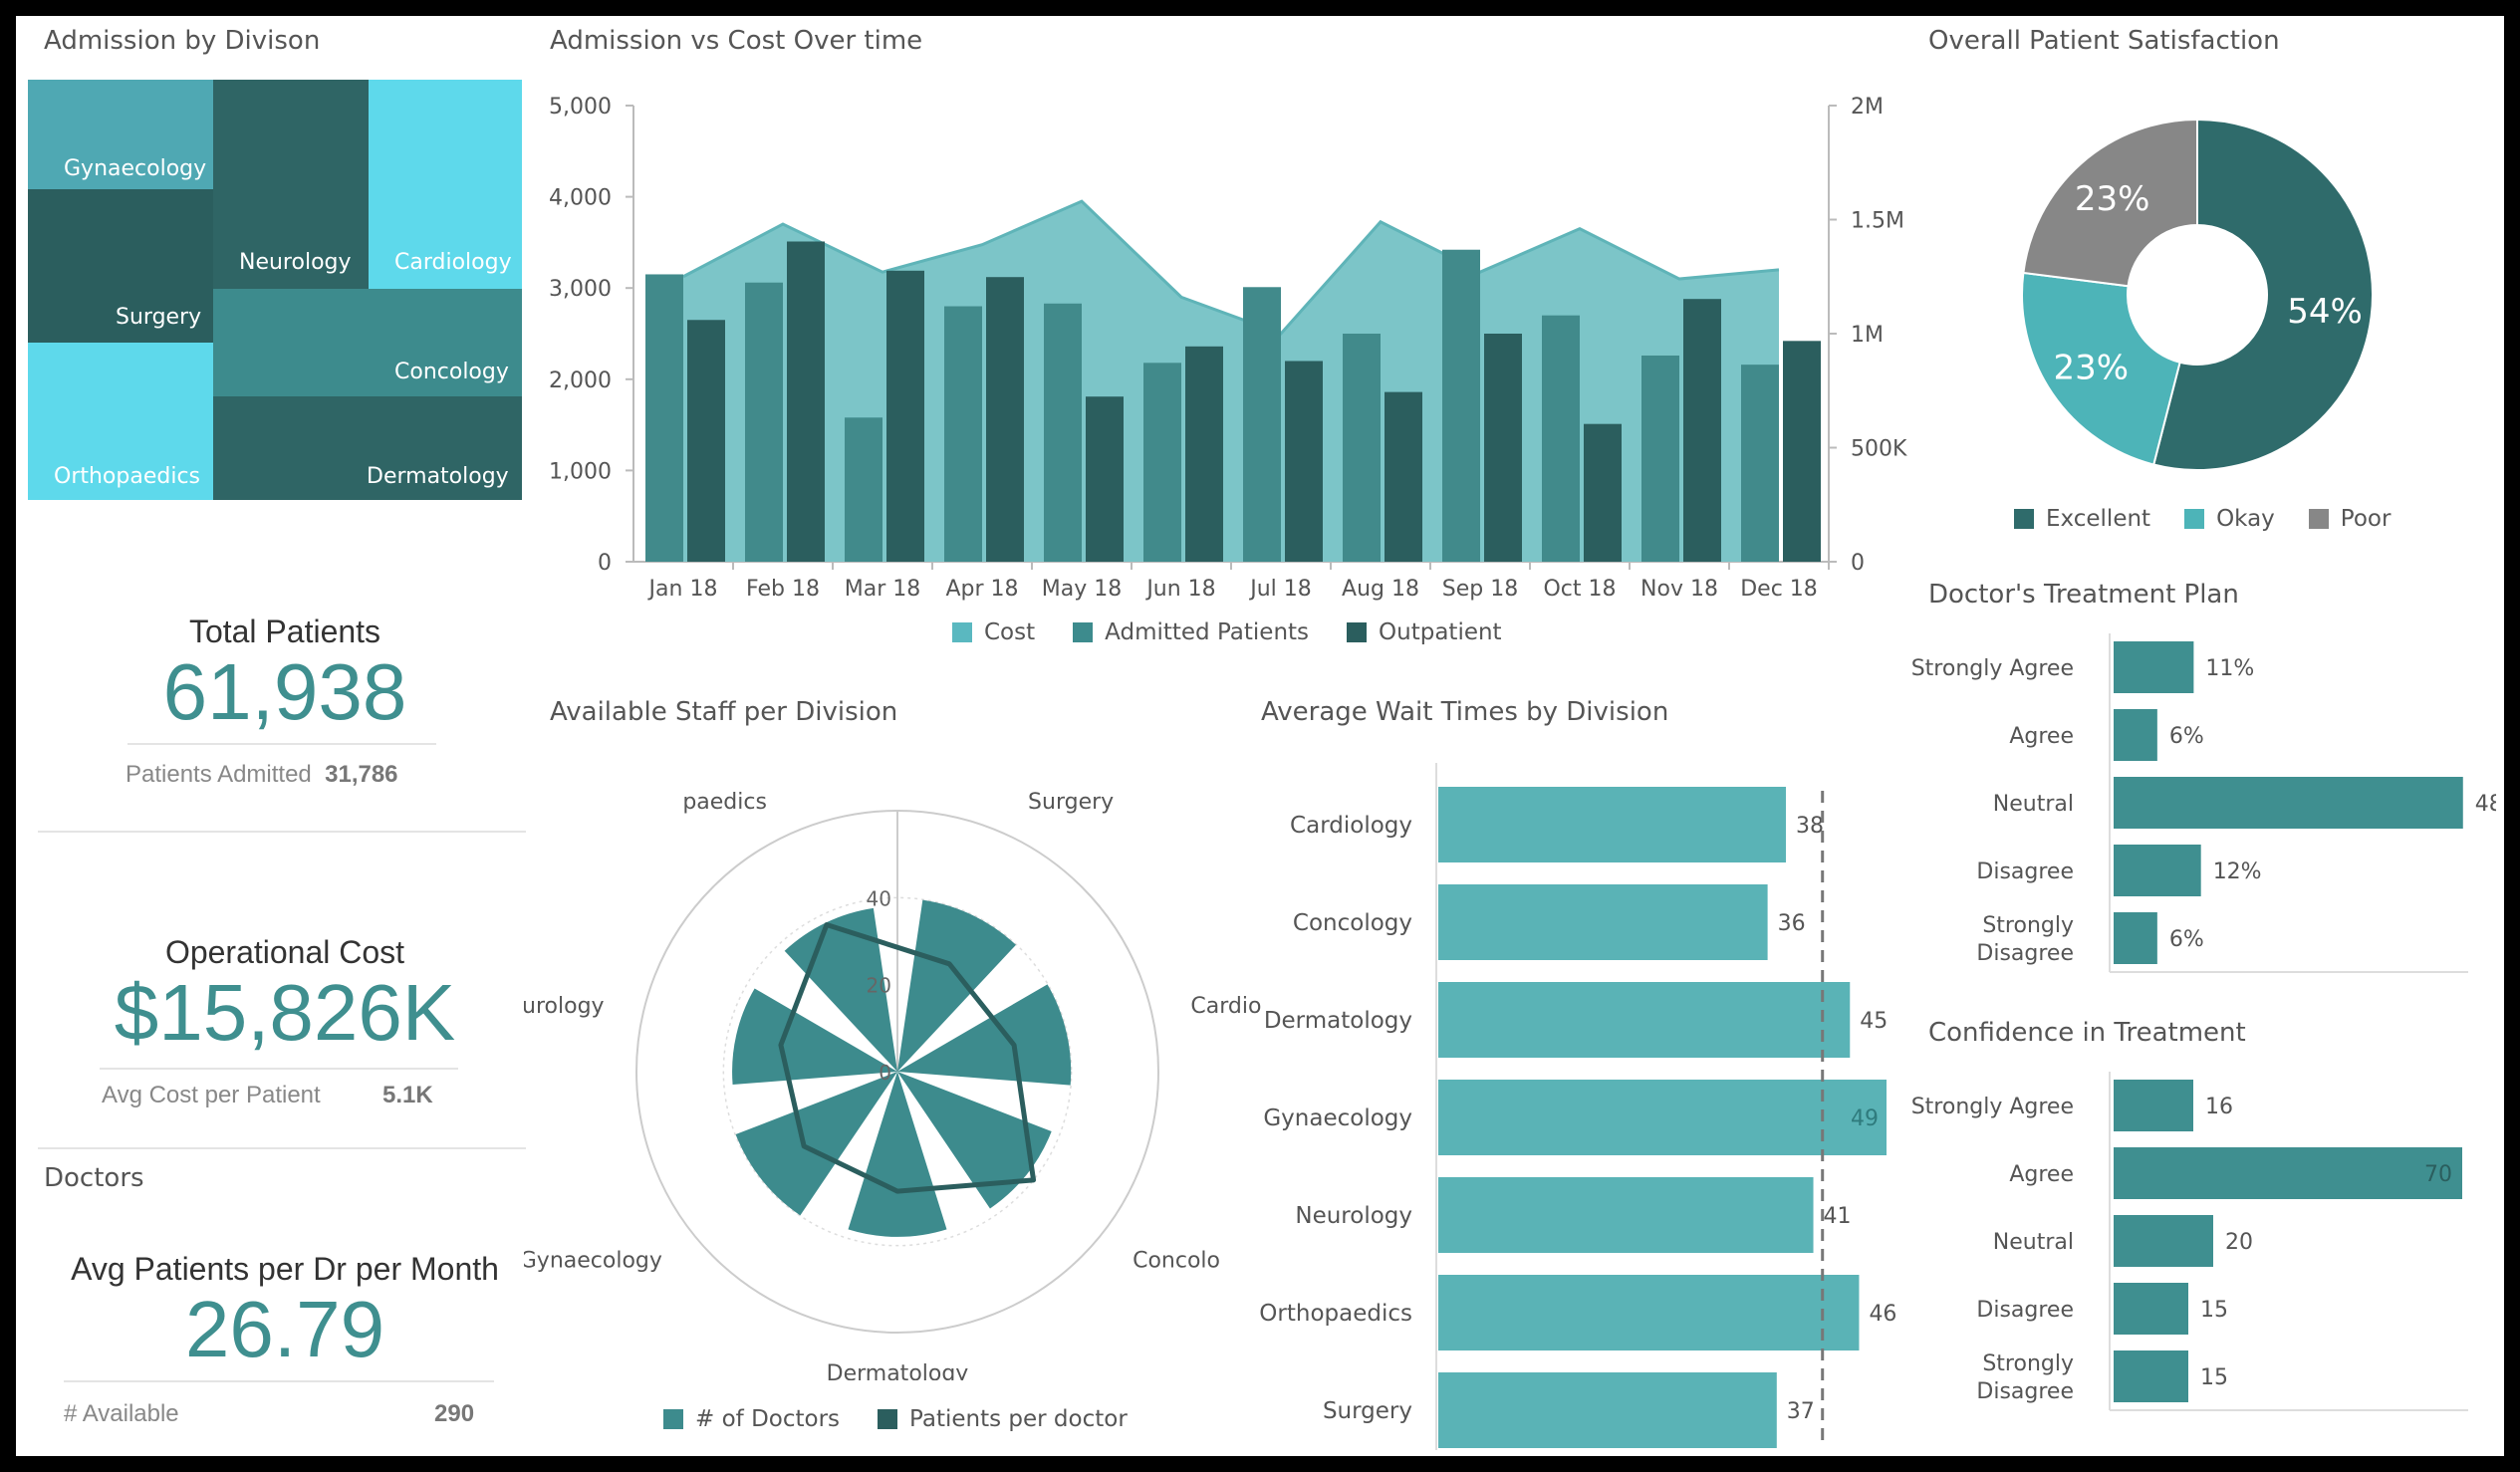 The image size is (2520, 1472). Describe the element at coordinates (1838, 1216) in the screenshot. I see `value-label: 41` at that location.